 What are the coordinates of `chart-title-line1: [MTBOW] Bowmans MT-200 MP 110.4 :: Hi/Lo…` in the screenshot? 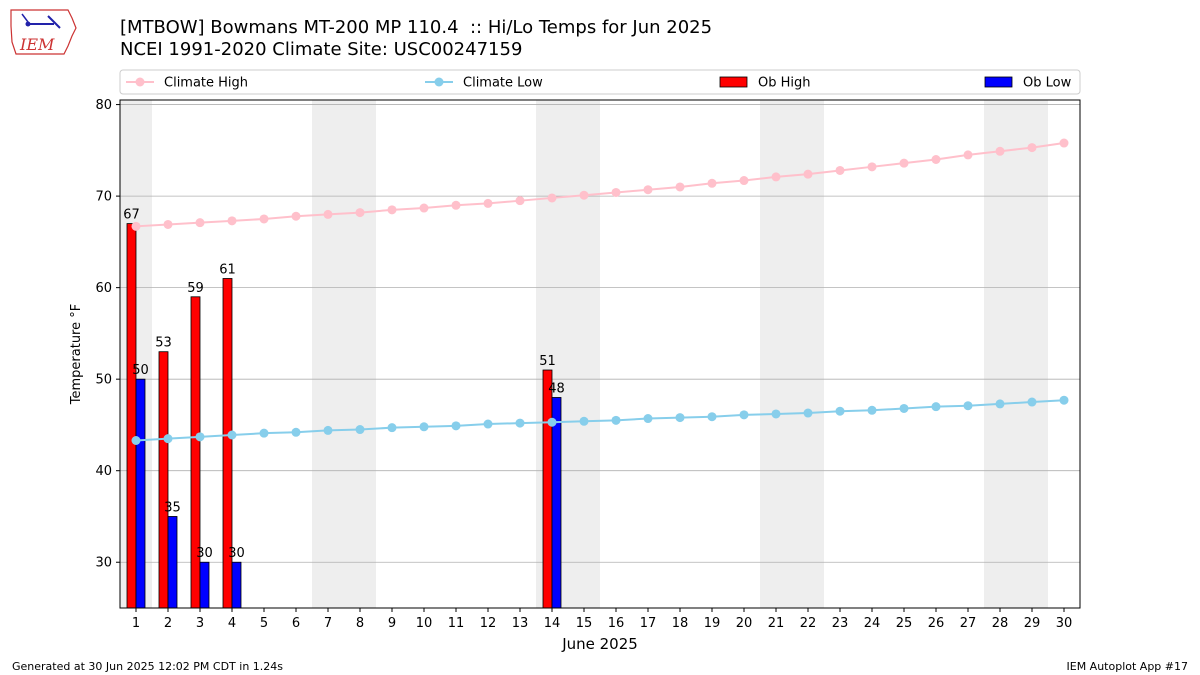 It's located at (416, 27).